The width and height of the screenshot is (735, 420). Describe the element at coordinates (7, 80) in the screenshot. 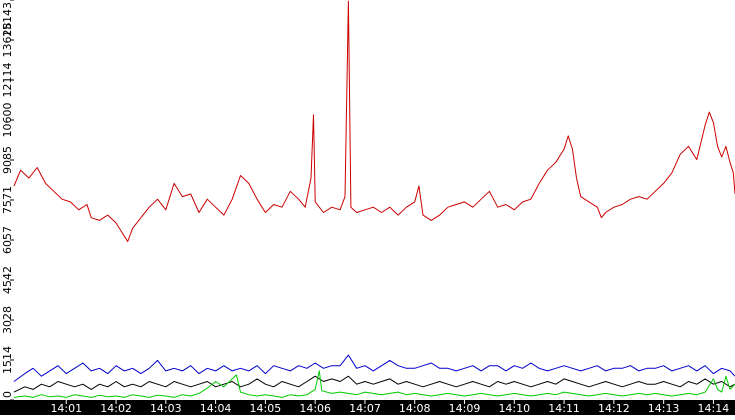

I see `y-tick-label: 12114` at that location.